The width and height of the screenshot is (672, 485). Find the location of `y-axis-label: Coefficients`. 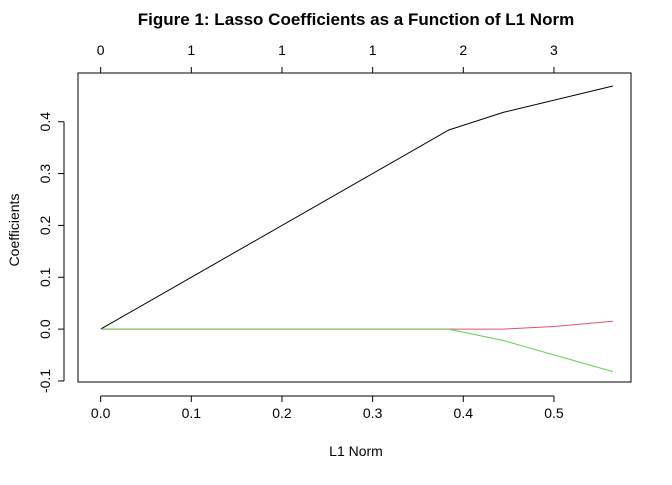

y-axis-label: Coefficients is located at coordinates (14, 230).